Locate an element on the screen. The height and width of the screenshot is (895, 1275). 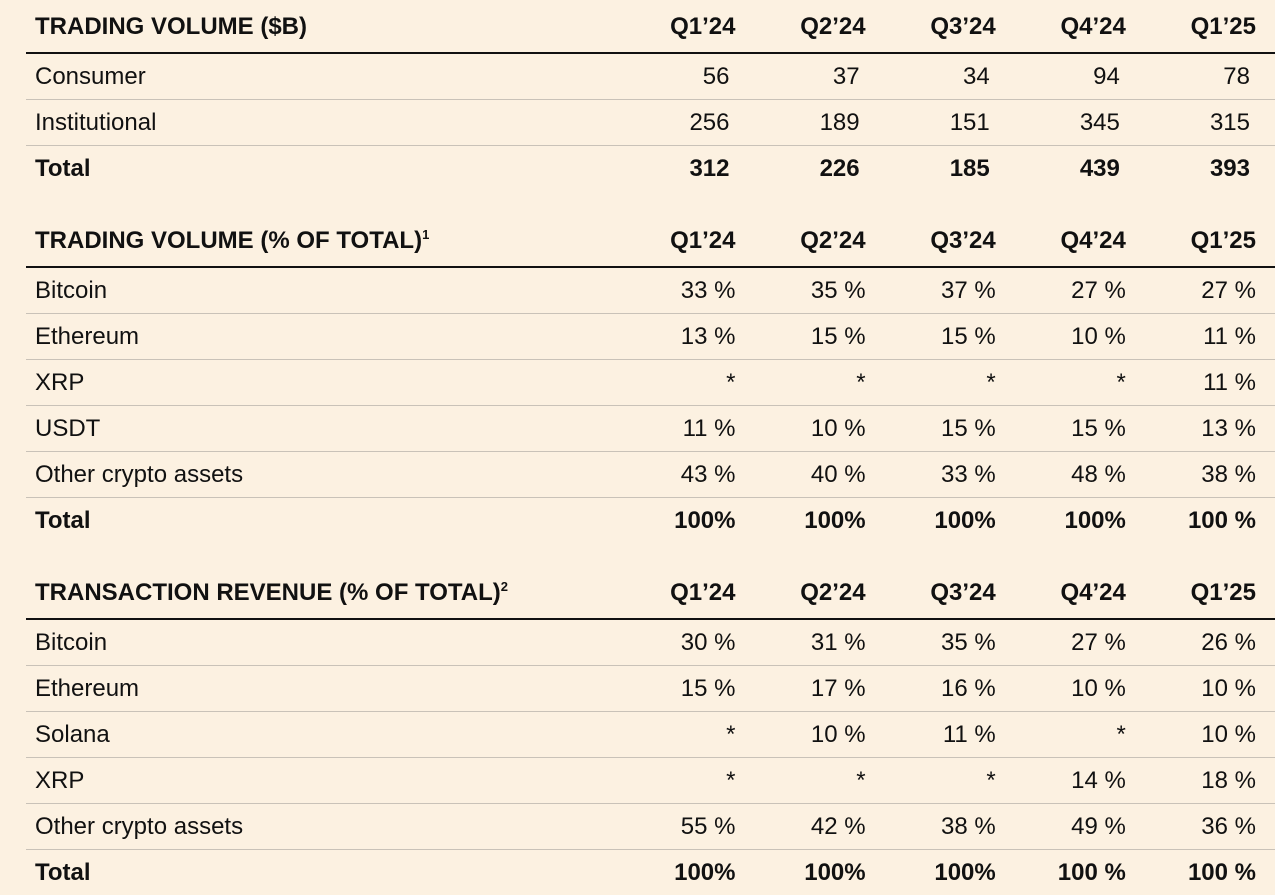
row-label: USDT is located at coordinates (325, 429).